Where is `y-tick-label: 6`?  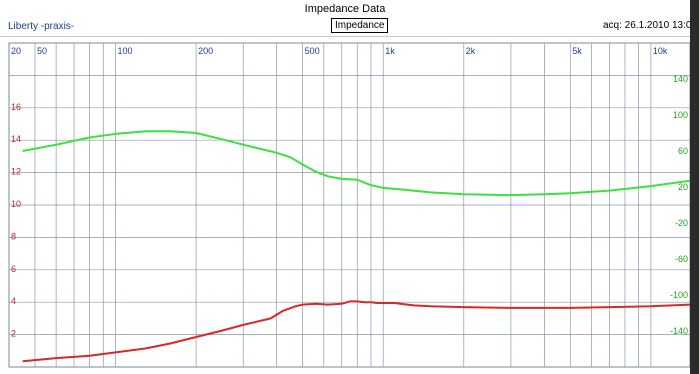 y-tick-label: 6 is located at coordinates (13, 269).